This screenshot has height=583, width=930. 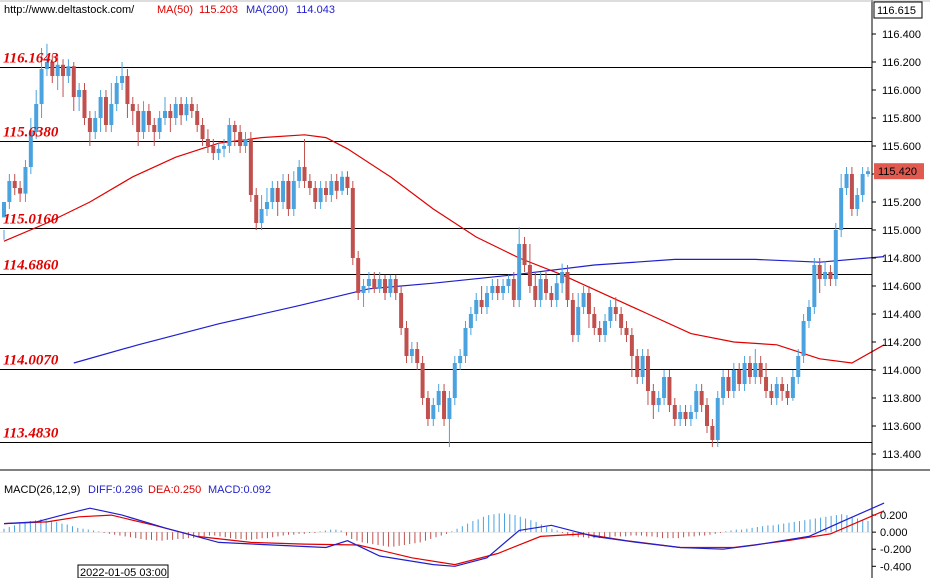 I want to click on price-tick-label: 115.000, so click(x=901, y=231).